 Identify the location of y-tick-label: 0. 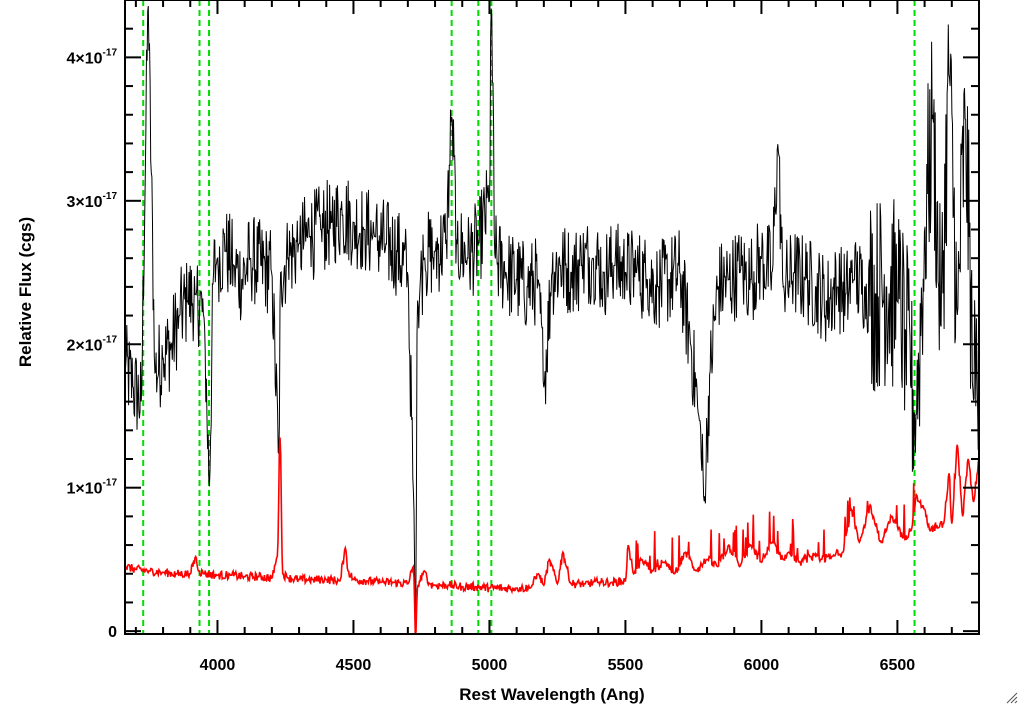
(112, 632).